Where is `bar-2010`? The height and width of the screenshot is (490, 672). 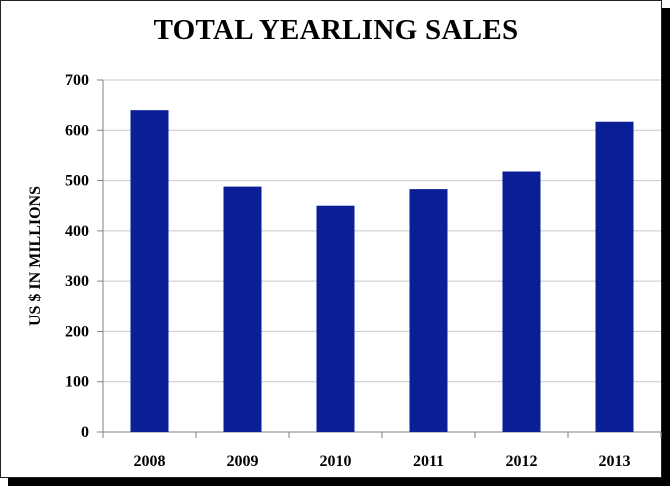
bar-2010 is located at coordinates (335, 318).